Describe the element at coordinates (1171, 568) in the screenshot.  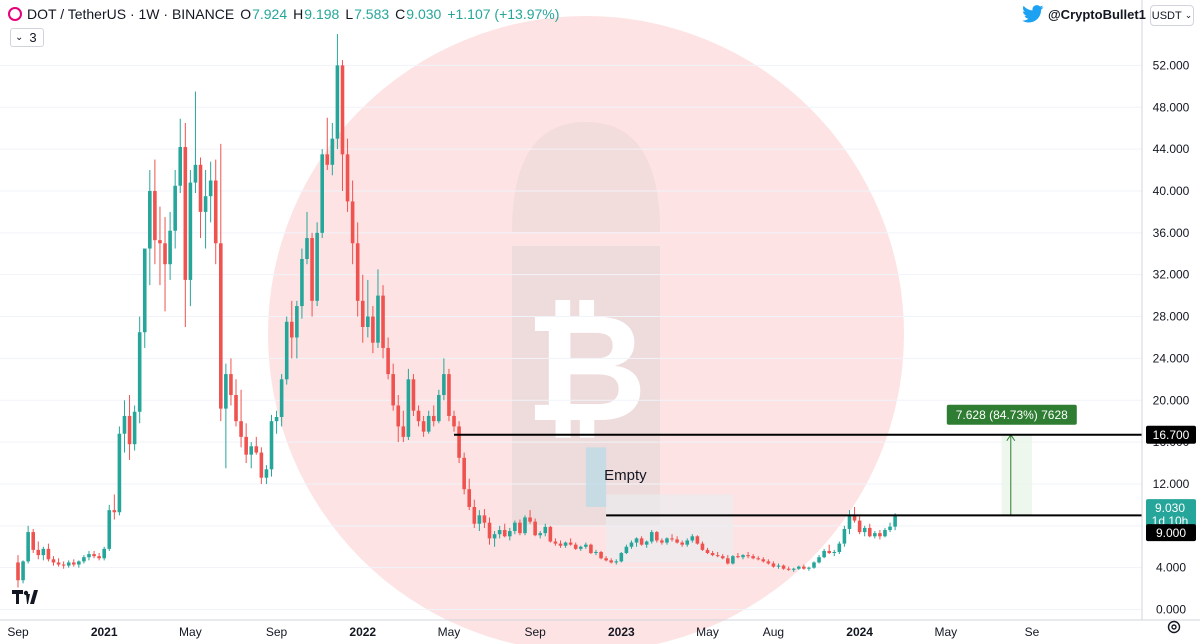
I see `y-tick-label: 4.000` at that location.